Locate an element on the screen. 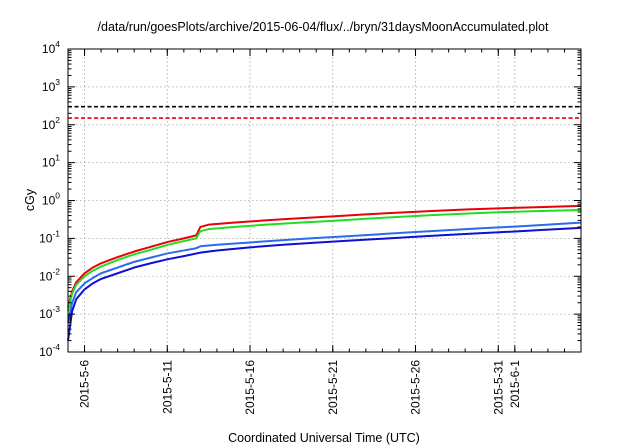 This screenshot has width=640, height=448. y-tick-label: 10¹ is located at coordinates (51, 161).